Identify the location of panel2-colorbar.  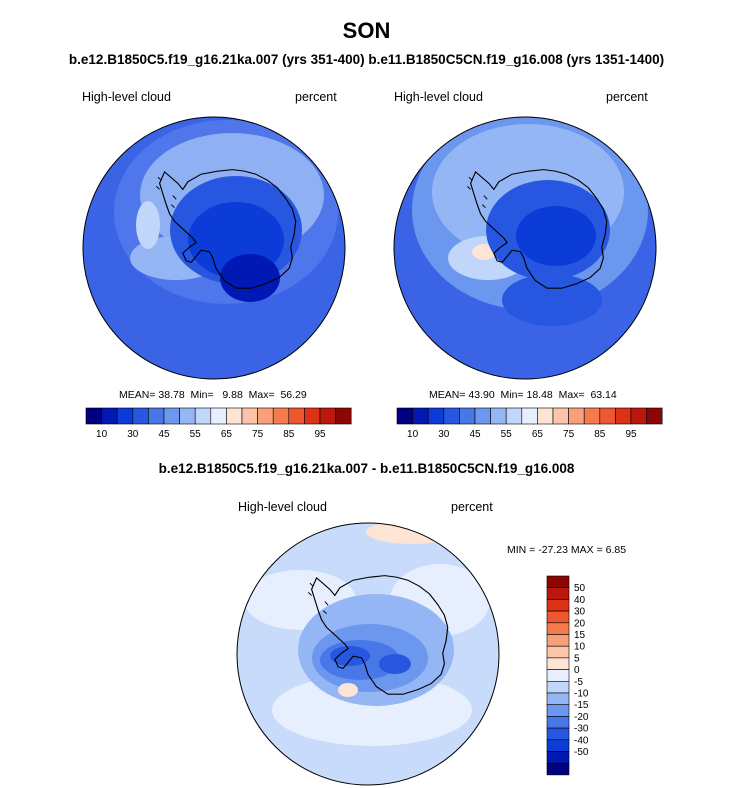
(529, 416).